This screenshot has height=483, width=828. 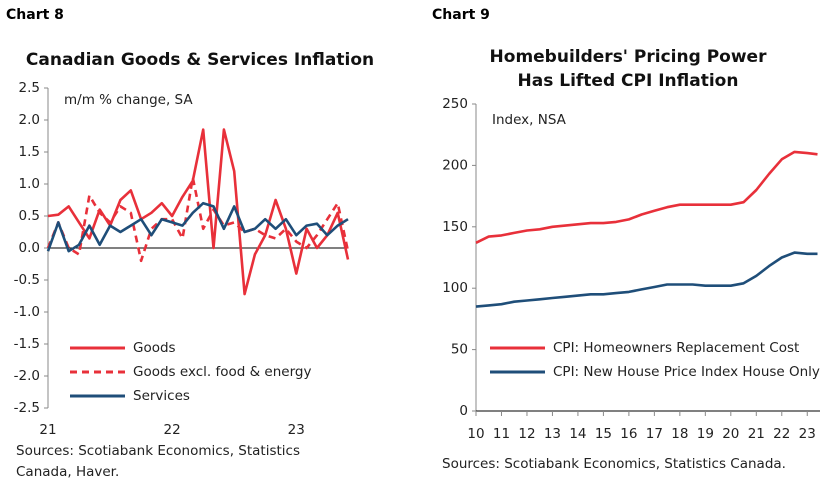 What do you see at coordinates (629, 57) in the screenshot?
I see `chart-title: Homebuilders' Pricing Power` at bounding box center [629, 57].